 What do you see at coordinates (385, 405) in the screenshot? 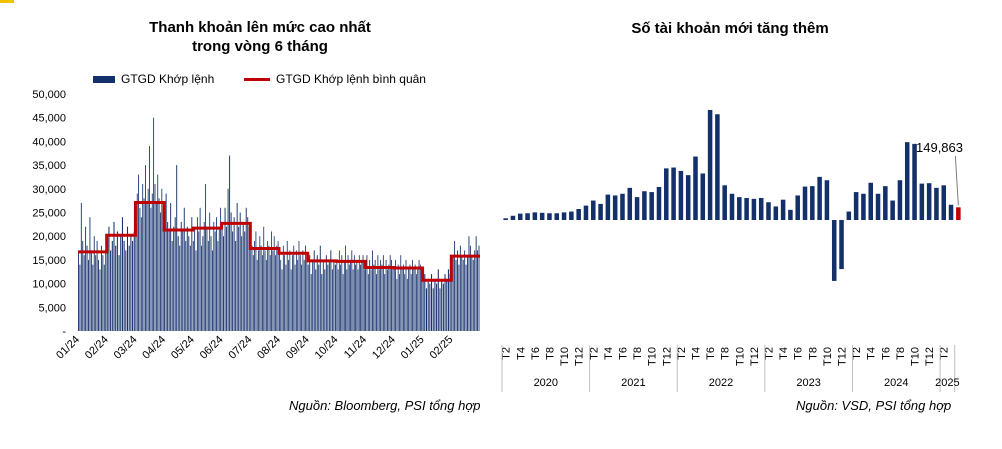
I see `left-source-note: Nguồn: Bloomberg, PSI tổng hợp` at bounding box center [385, 405].